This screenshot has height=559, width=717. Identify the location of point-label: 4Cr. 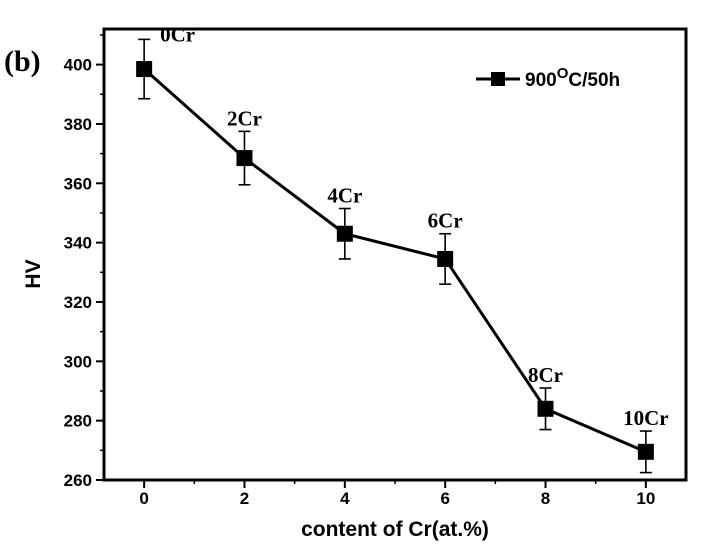
(344, 196).